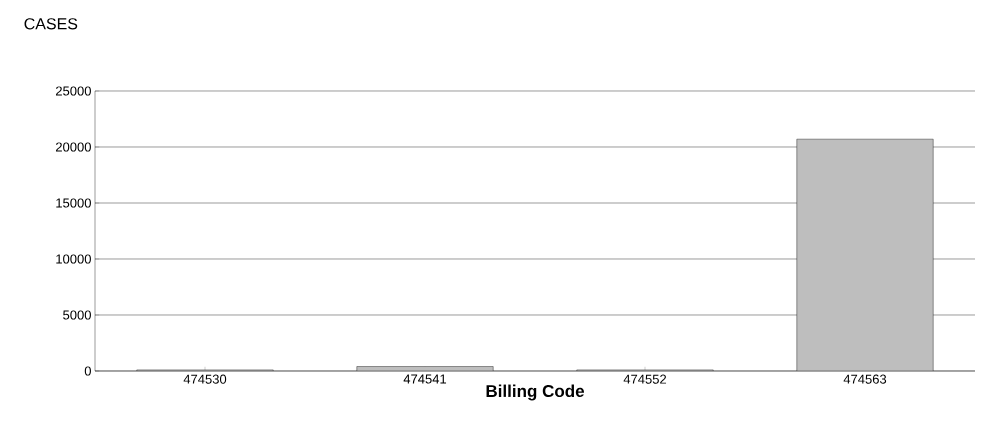 Image resolution: width=1005 pixels, height=433 pixels. I want to click on x-axis-title: Billing Code, so click(535, 392).